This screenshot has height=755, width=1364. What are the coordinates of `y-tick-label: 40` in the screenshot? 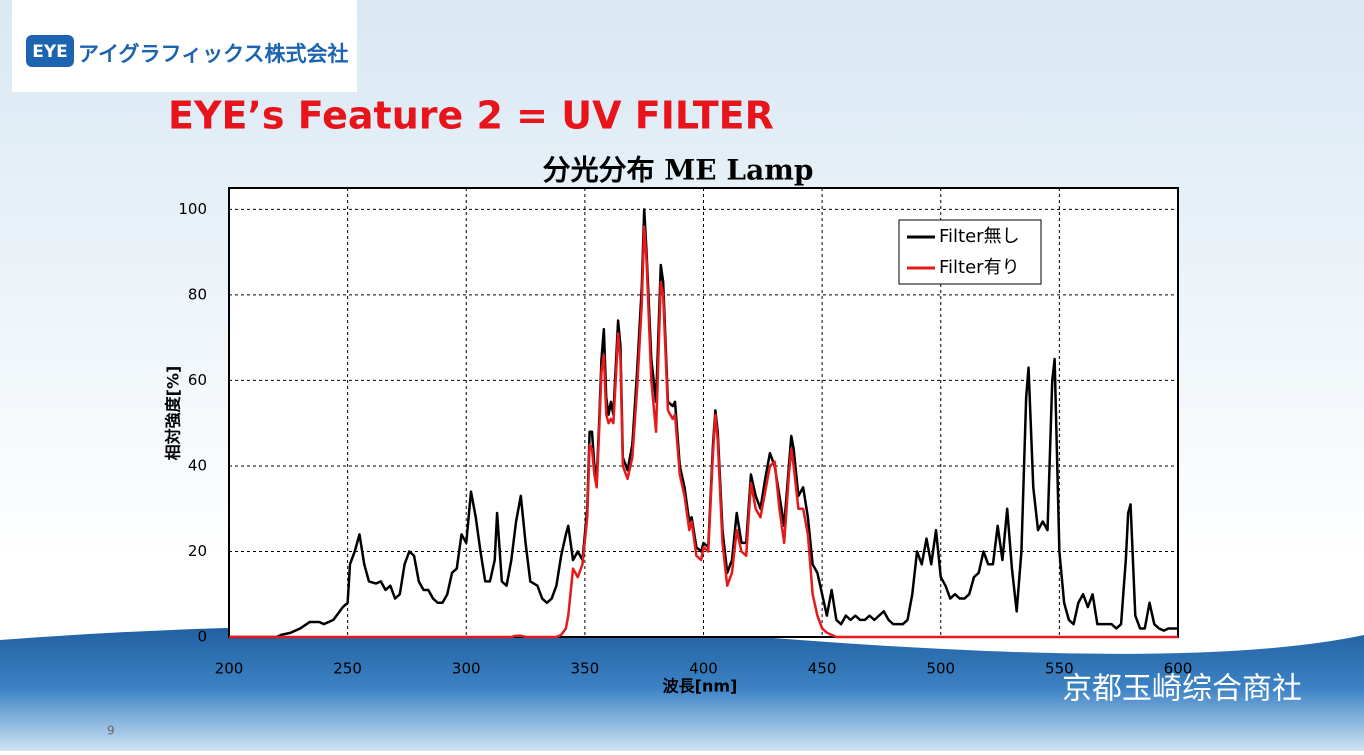 It's located at (197, 465).